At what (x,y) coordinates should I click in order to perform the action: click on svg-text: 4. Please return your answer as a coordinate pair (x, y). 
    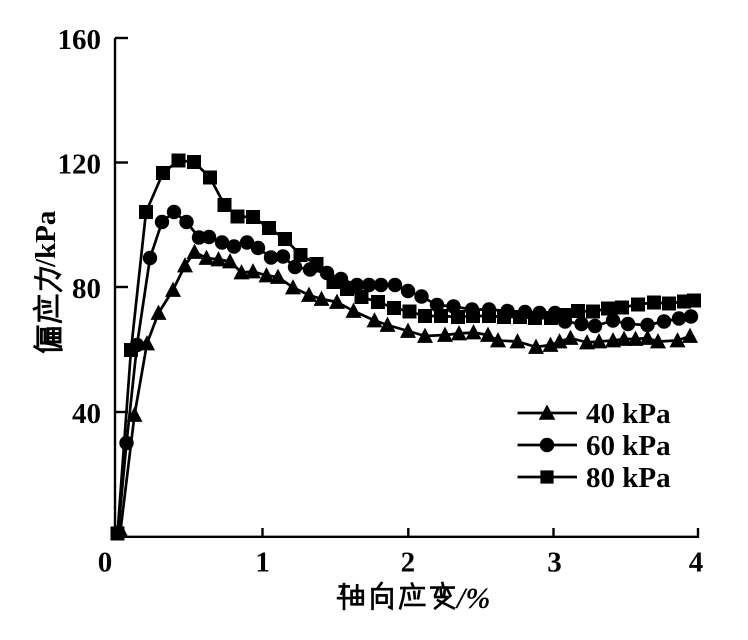
    Looking at the image, I should click on (696, 563).